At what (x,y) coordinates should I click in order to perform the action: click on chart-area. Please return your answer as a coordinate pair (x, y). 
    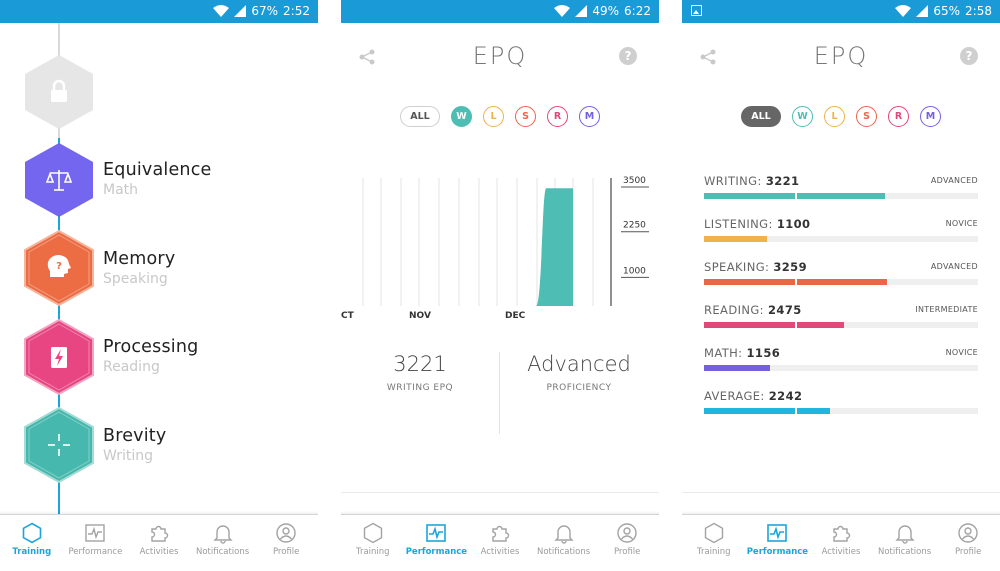
    Looking at the image, I should click on (554, 247).